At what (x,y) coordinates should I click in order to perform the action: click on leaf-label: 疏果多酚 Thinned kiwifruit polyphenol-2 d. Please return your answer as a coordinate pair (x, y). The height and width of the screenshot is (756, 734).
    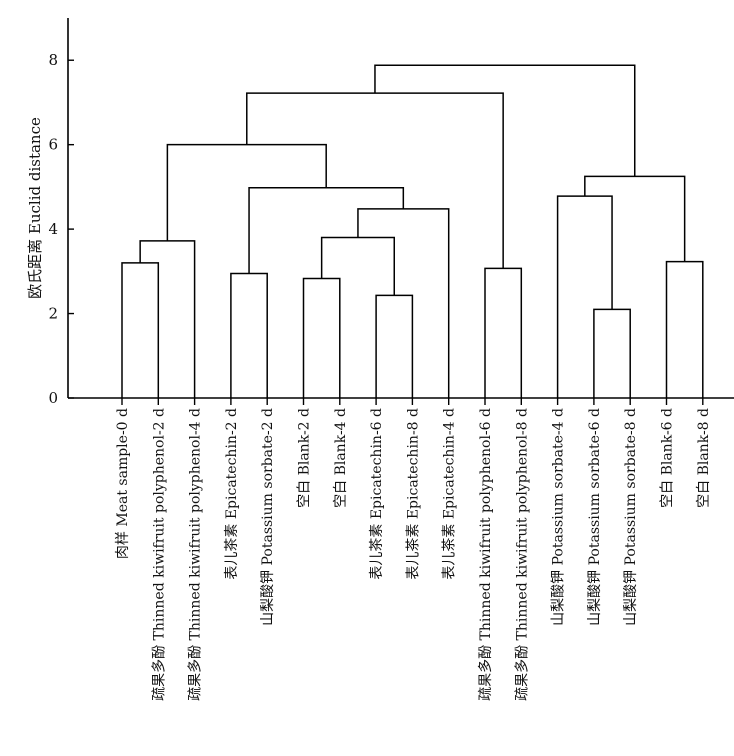
    Looking at the image, I should click on (158, 554).